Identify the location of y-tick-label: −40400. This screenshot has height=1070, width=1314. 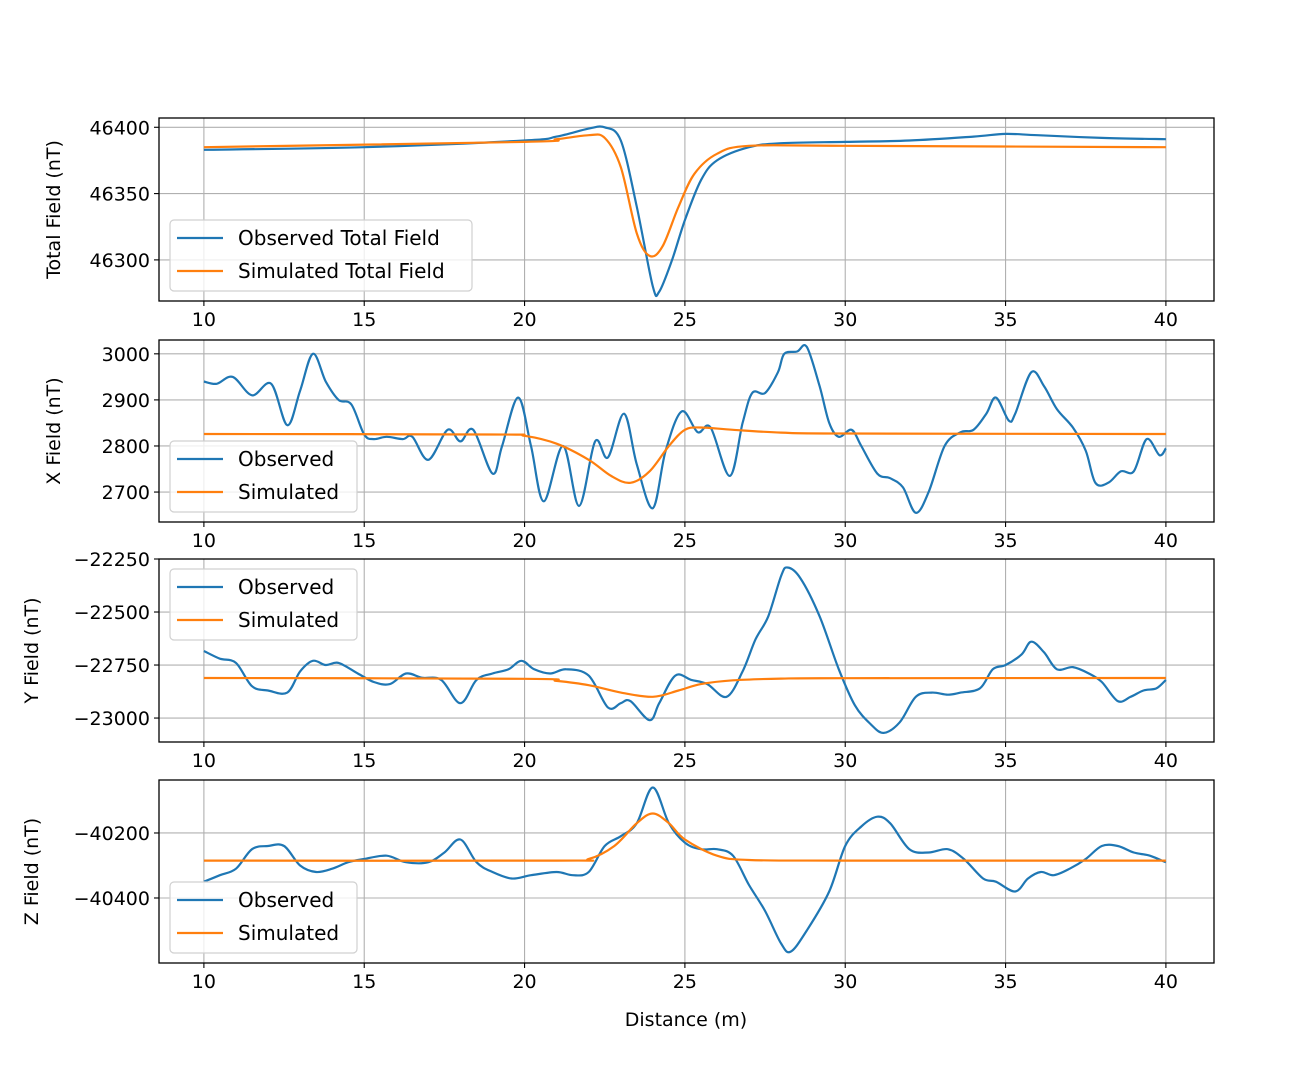
(112, 899).